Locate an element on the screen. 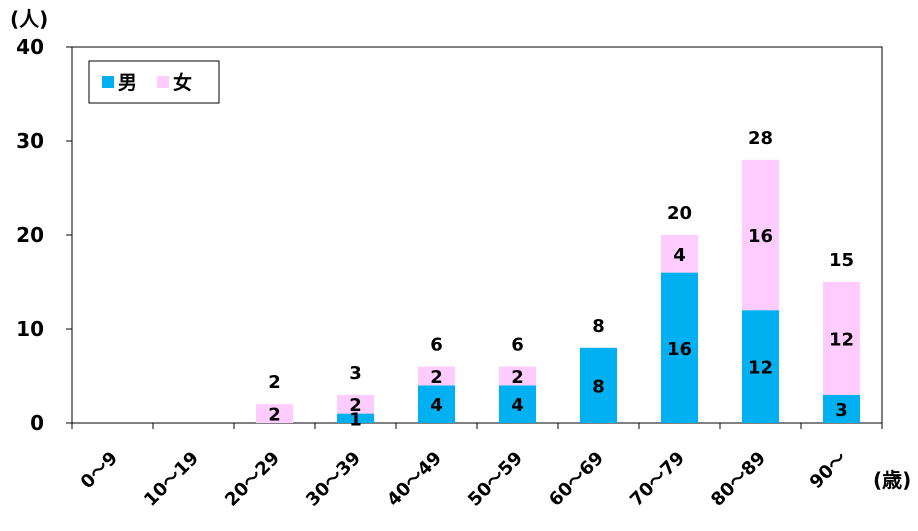 The width and height of the screenshot is (918, 531). y-axis-label: (人) is located at coordinates (29, 19).